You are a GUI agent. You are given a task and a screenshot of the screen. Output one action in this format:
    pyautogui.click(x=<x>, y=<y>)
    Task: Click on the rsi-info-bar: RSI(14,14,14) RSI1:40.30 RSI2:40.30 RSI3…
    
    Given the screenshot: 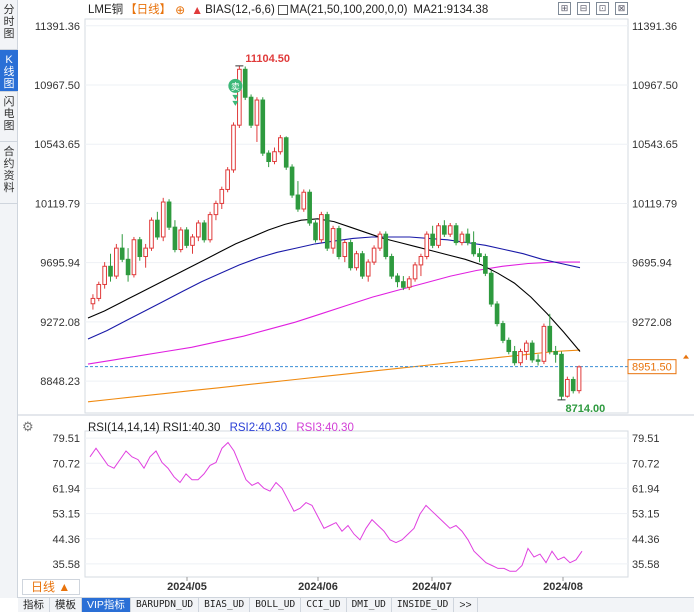 What is the action you would take?
    pyautogui.click(x=221, y=428)
    